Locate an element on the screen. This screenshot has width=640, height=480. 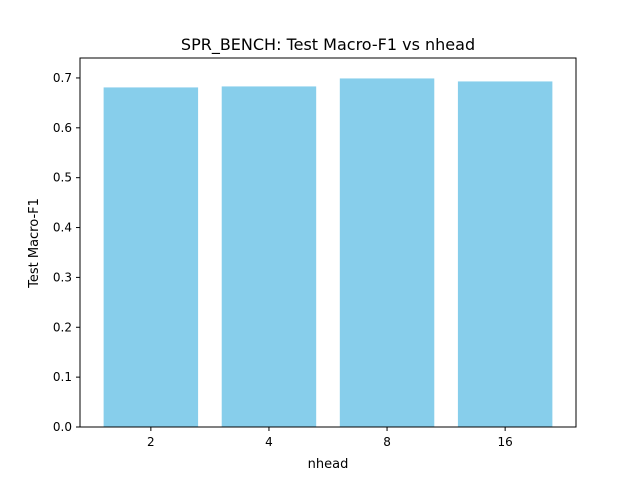
y-tick-label-6: 0.6 is located at coordinates (62, 128).